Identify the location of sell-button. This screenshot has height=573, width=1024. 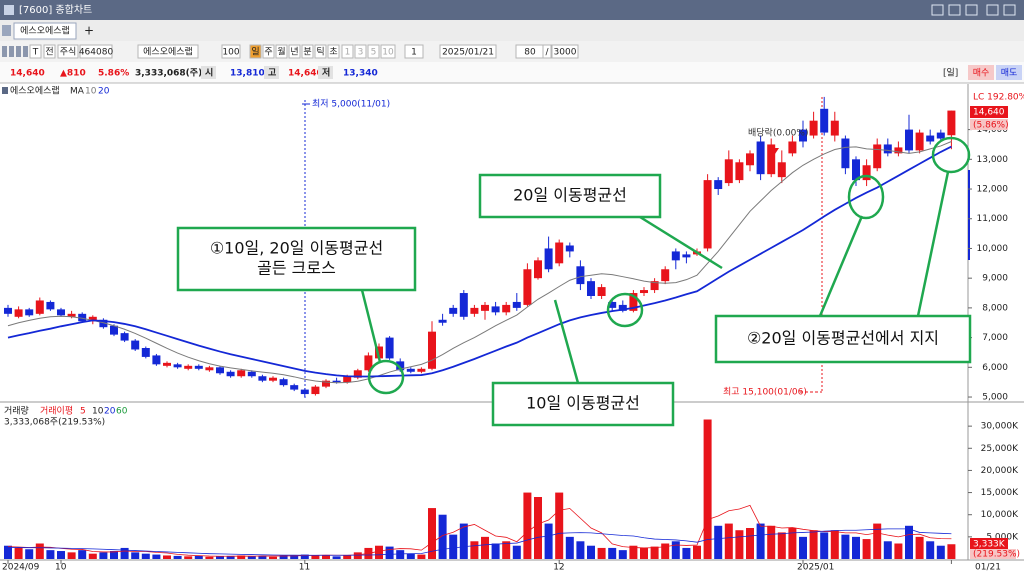
(1009, 72).